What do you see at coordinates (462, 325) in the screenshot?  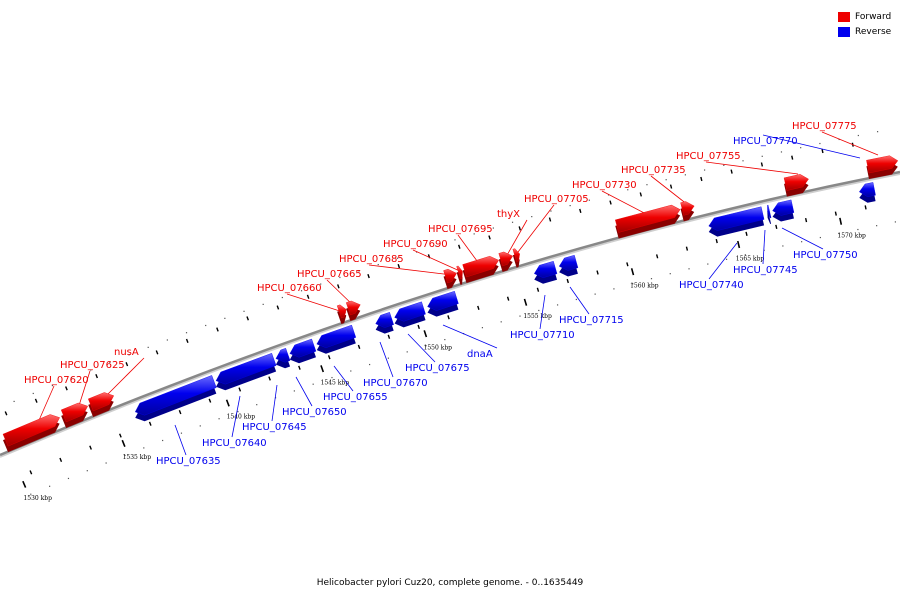 I see `gene-dnaa: dnaA` at bounding box center [462, 325].